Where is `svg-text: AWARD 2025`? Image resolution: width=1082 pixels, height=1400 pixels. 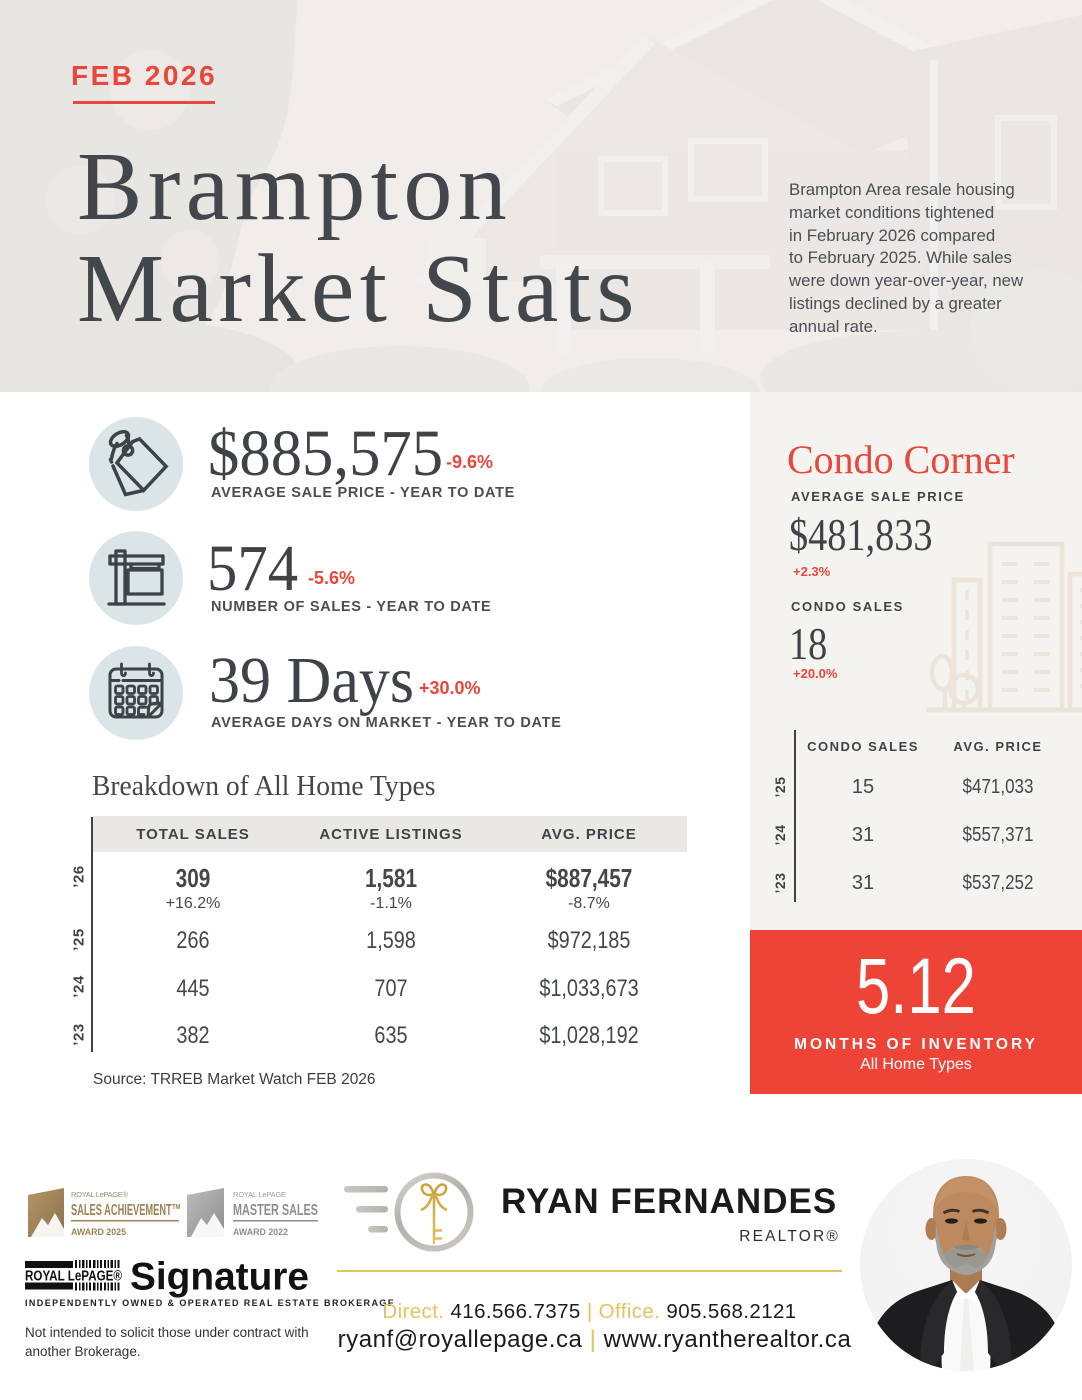 svg-text: AWARD 2025 is located at coordinates (98, 1232).